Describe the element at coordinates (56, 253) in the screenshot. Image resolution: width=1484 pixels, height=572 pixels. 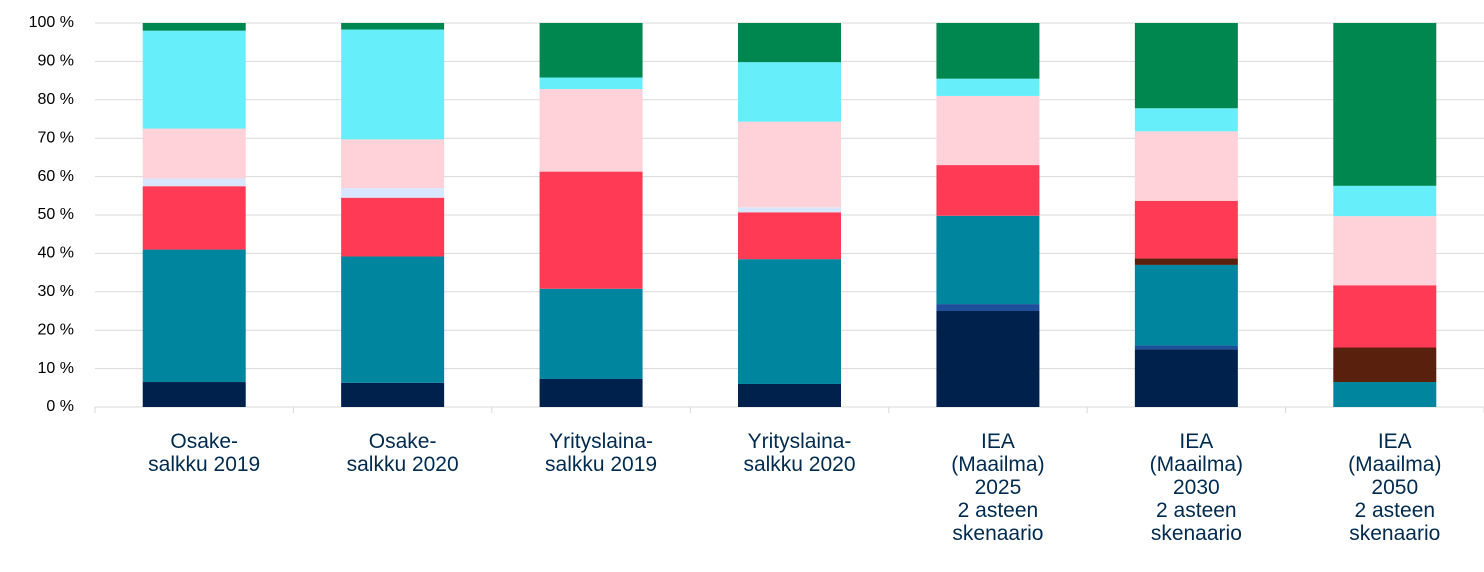
I see `y-tick-label: 40 %` at that location.